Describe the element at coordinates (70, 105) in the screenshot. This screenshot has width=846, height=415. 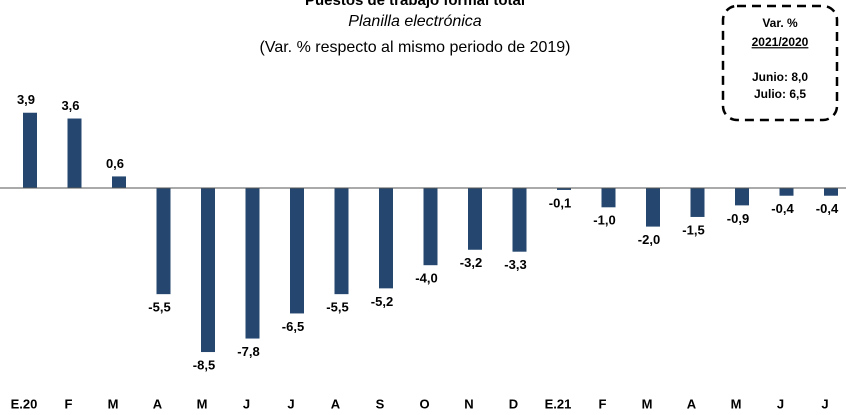
I see `value-label: 3,6` at that location.